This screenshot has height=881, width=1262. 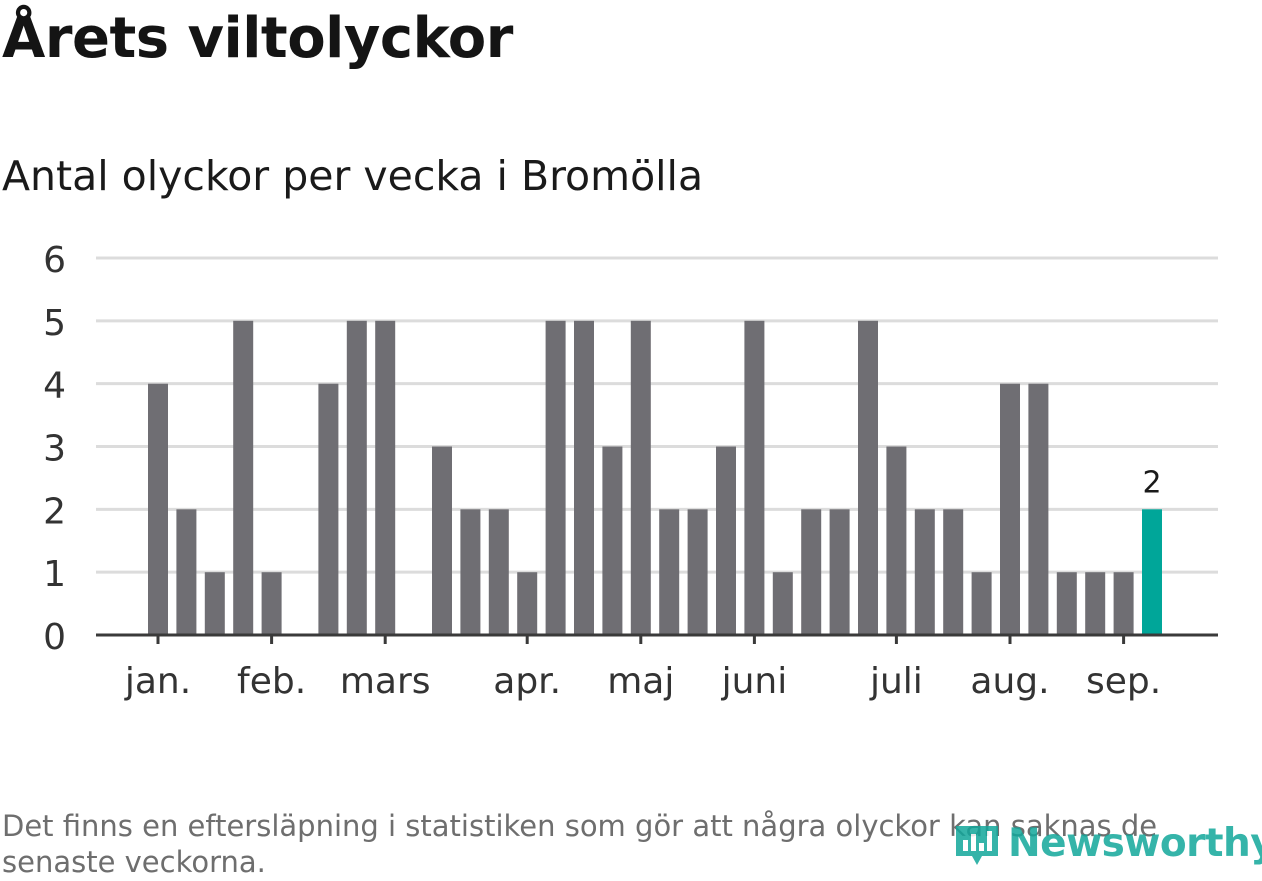 I want to click on x-tick-label: feb., so click(x=271, y=681).